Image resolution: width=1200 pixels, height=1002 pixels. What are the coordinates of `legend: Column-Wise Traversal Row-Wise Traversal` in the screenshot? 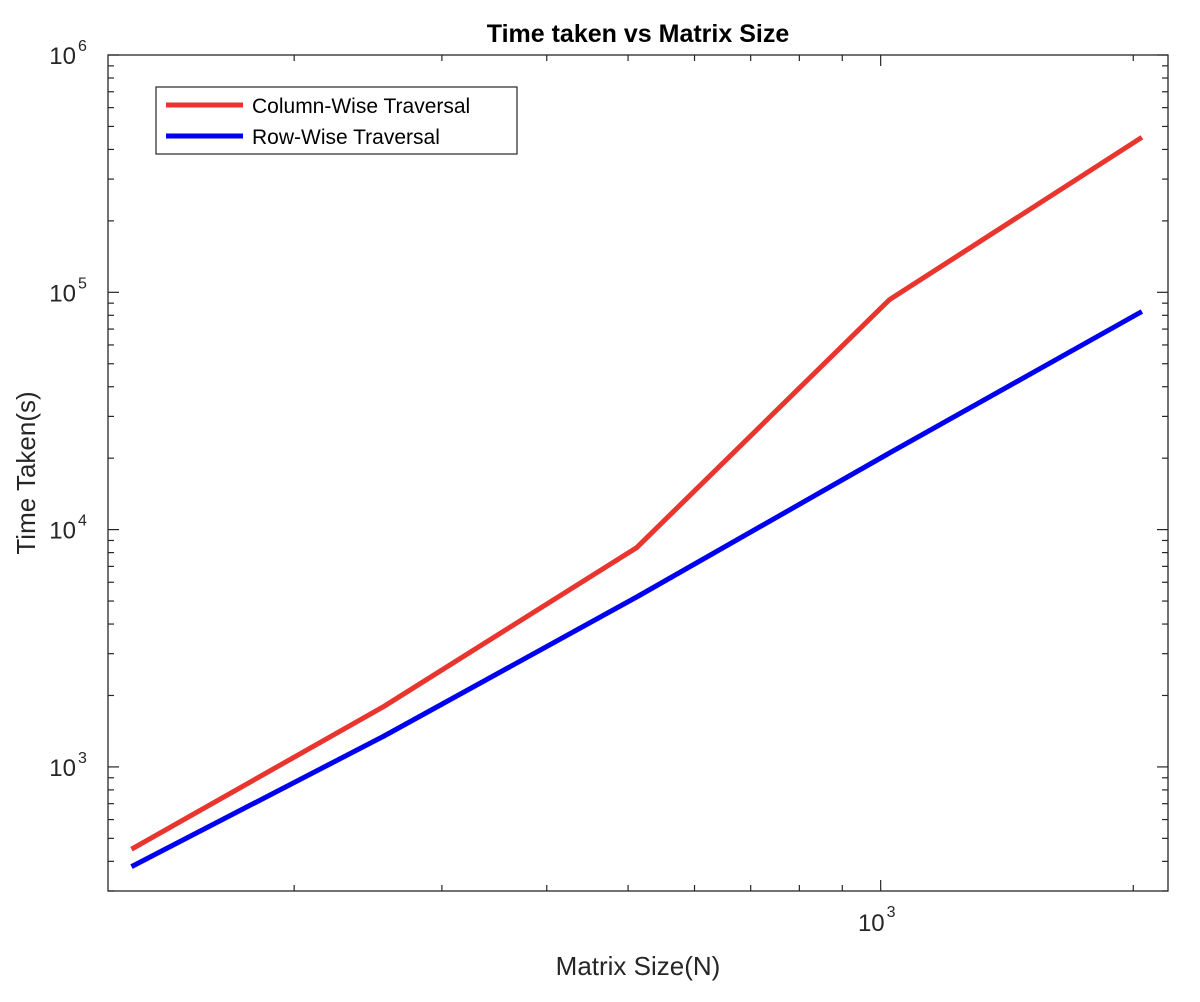 It's located at (336, 120).